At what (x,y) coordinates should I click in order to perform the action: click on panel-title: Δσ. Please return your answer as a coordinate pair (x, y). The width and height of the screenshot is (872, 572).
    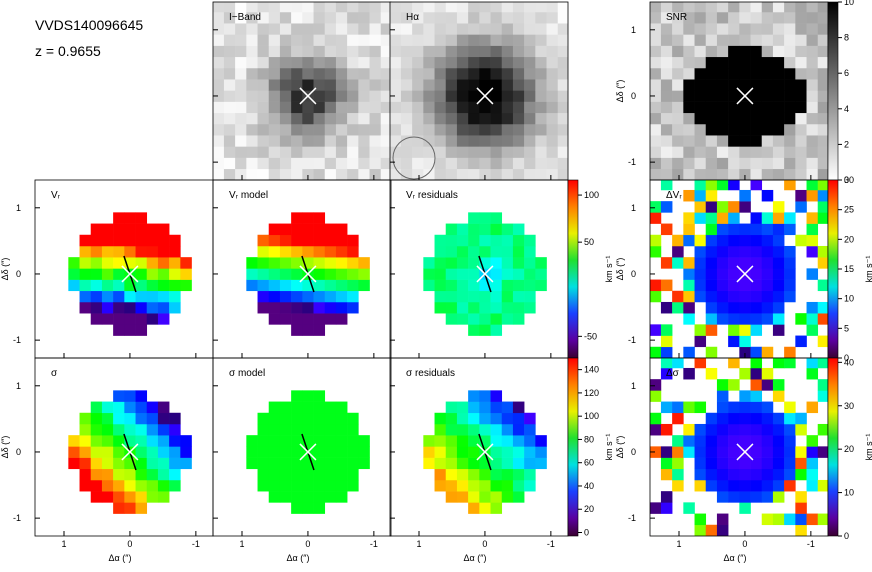
    Looking at the image, I should click on (673, 373).